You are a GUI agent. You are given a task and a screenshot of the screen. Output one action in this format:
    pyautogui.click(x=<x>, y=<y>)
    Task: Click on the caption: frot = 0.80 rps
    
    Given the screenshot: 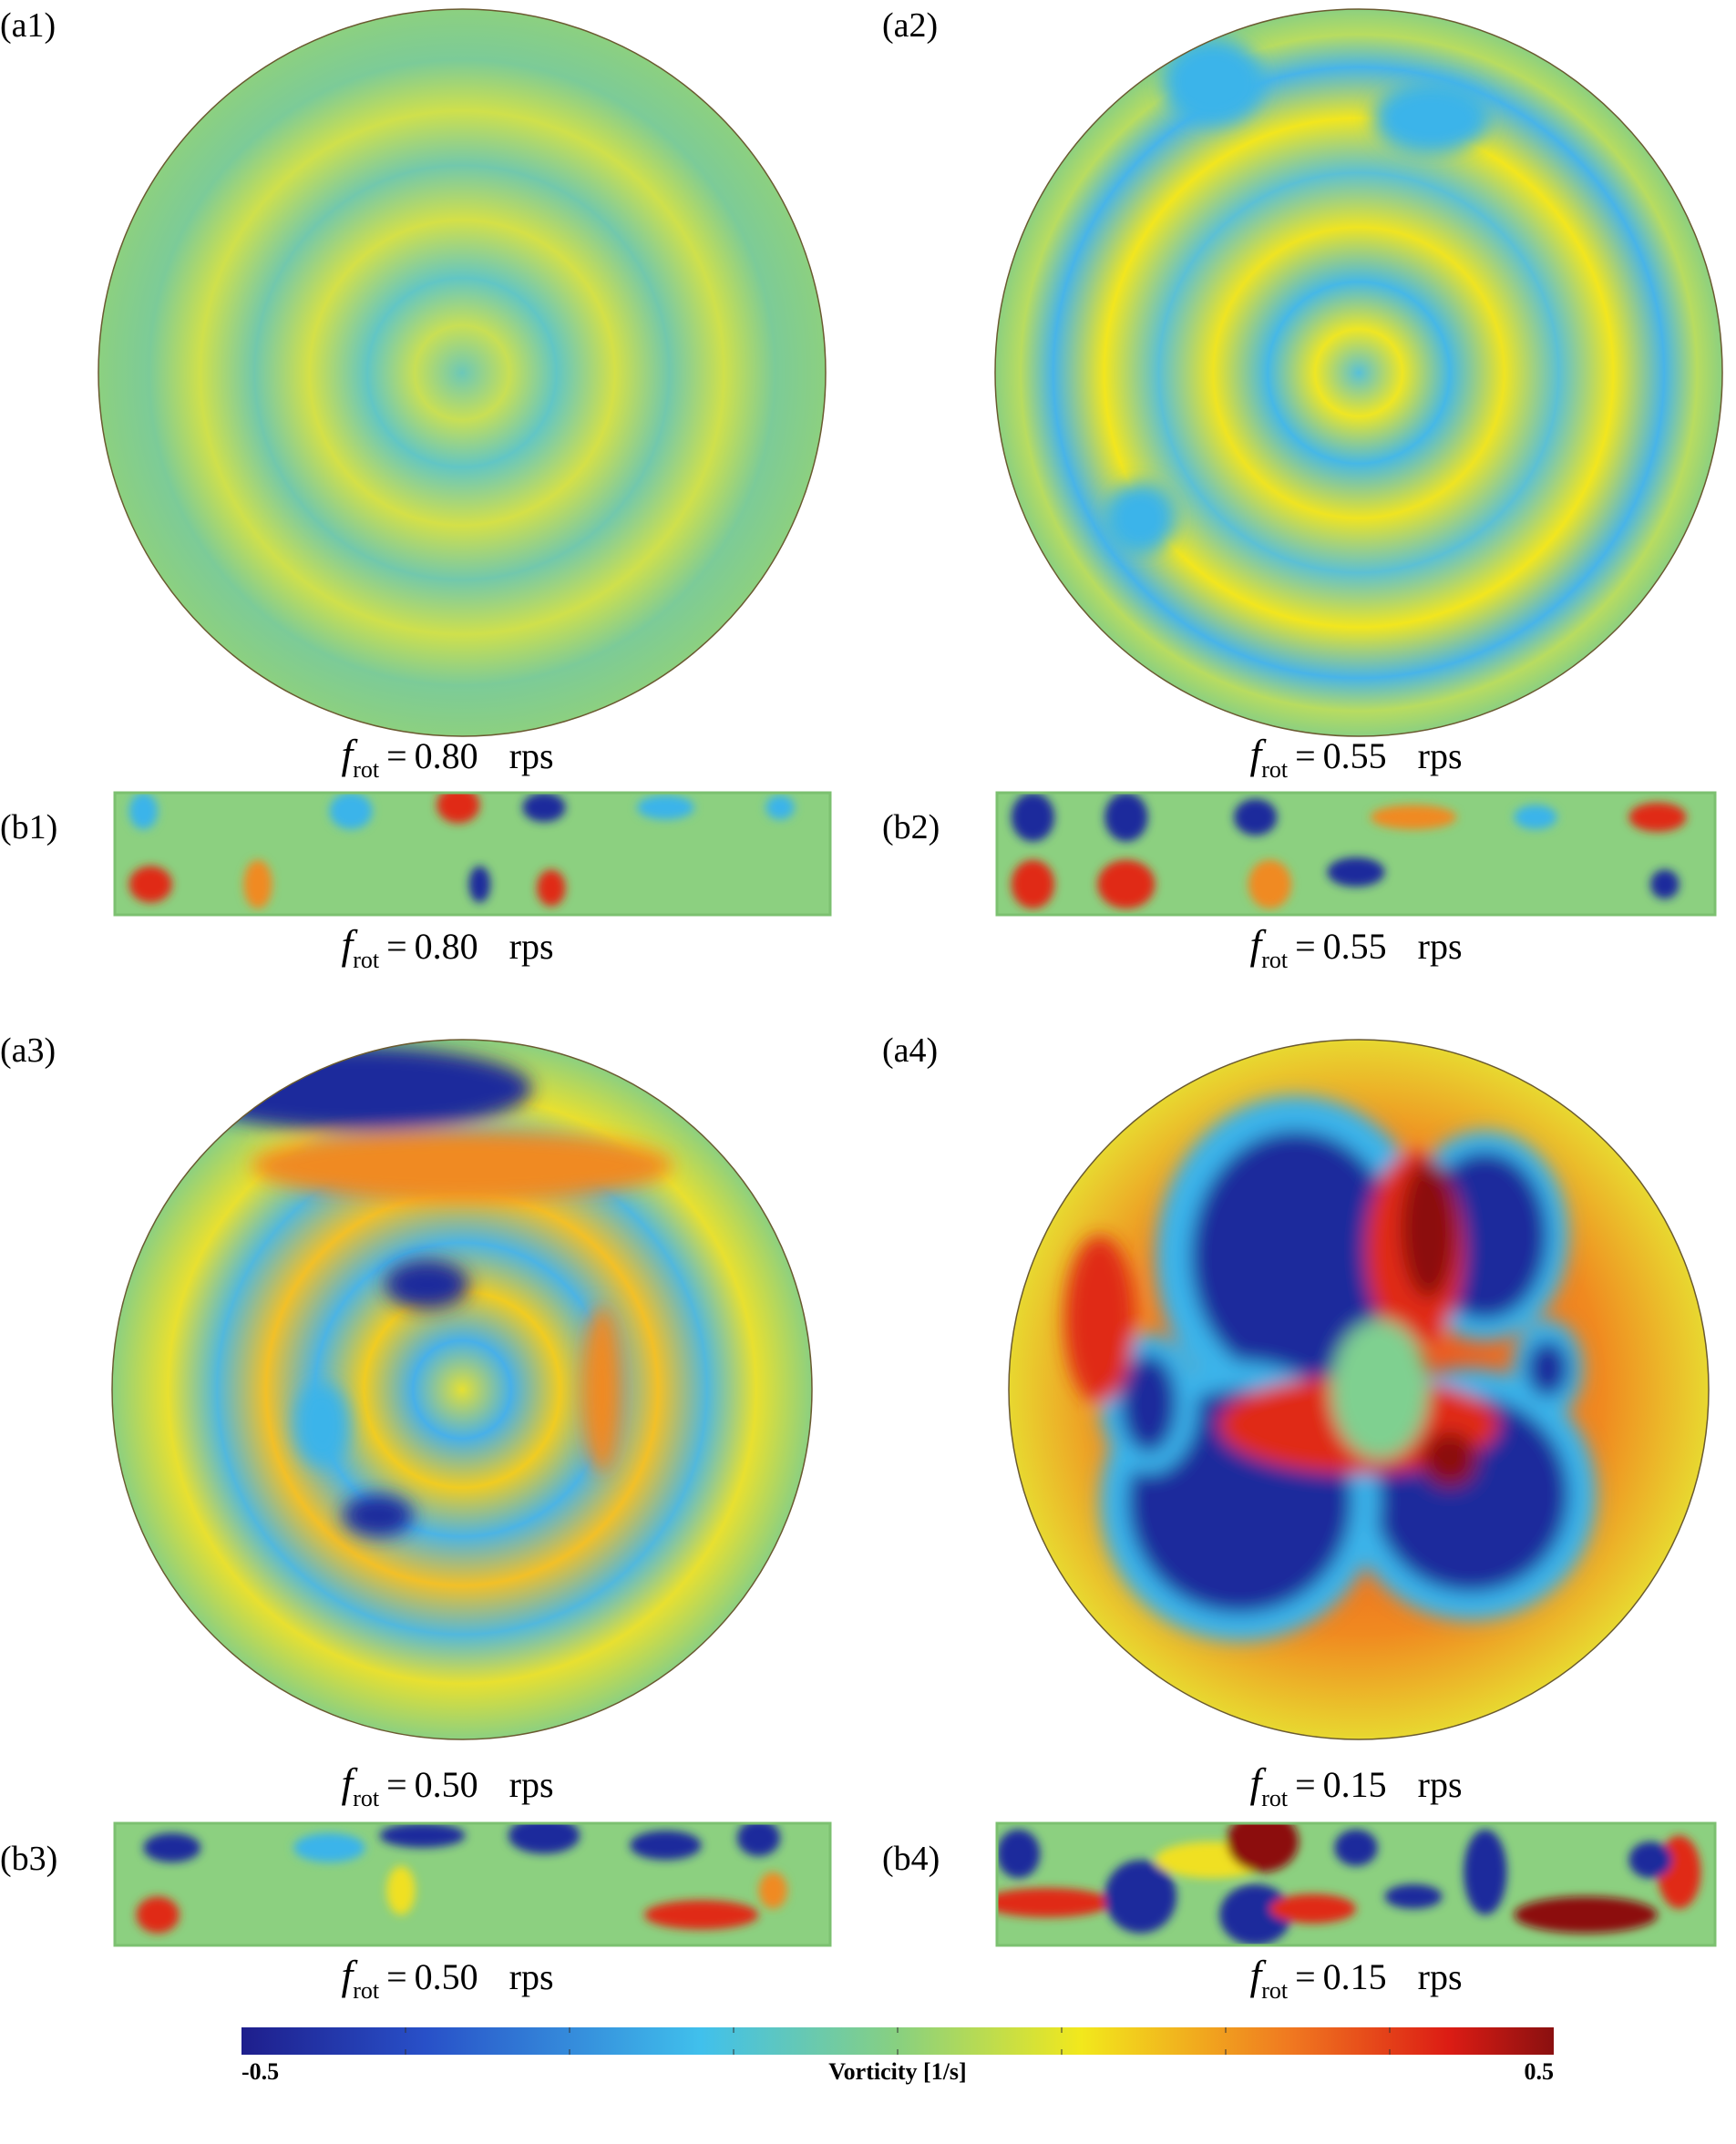 What is the action you would take?
    pyautogui.click(x=447, y=947)
    